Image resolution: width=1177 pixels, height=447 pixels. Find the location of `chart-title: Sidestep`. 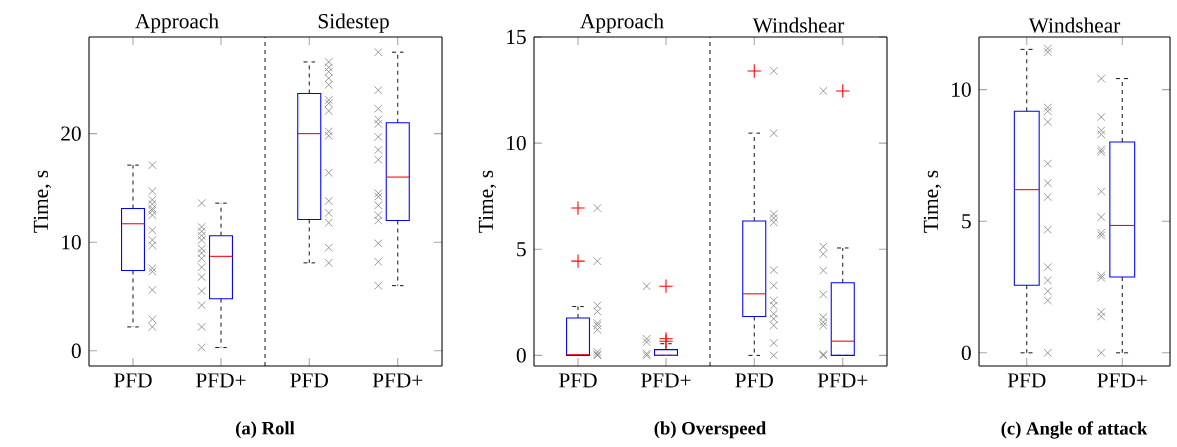

chart-title: Sidestep is located at coordinates (353, 23).